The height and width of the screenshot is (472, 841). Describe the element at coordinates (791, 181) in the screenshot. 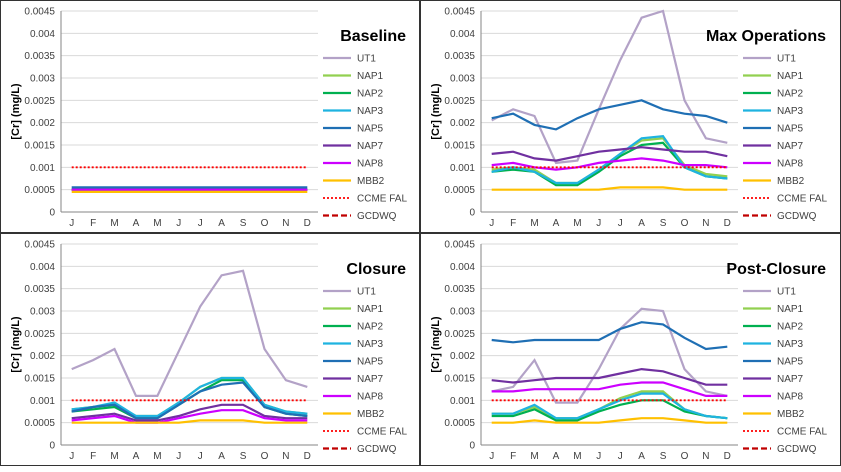

I see `legend-label: MBB2` at that location.